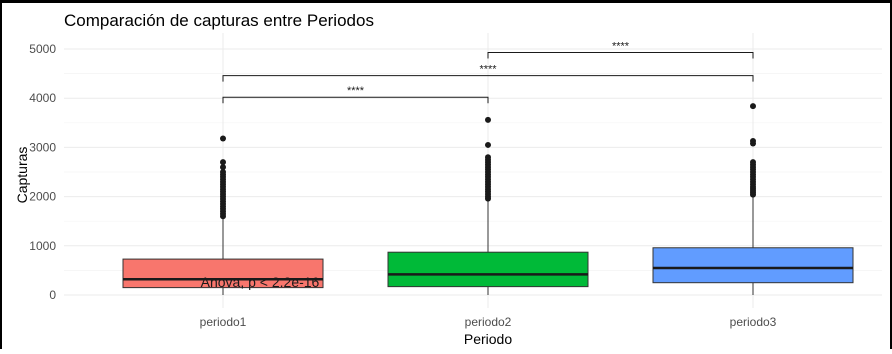 This screenshot has height=354, width=892. Describe the element at coordinates (219, 20) in the screenshot. I see `chart-title: Comparación de capturas entre Periodos` at that location.